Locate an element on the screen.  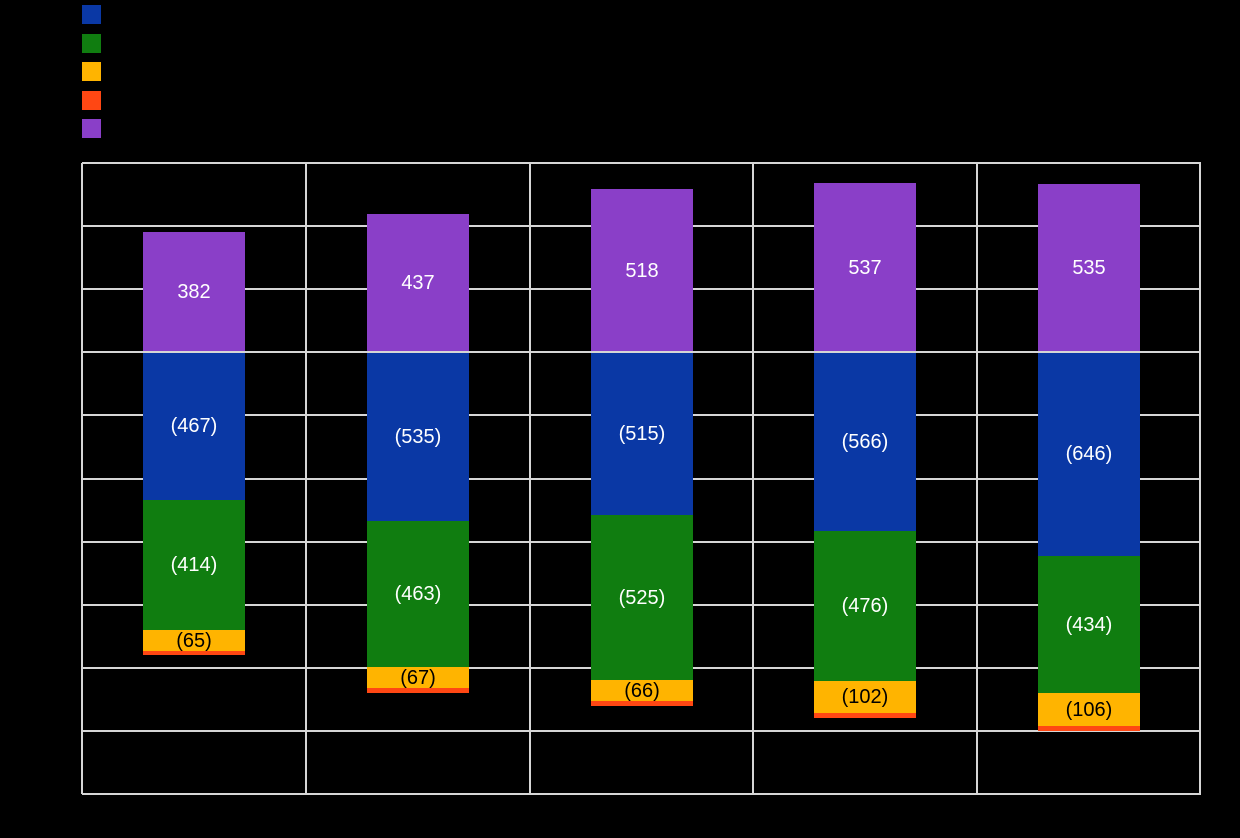
bar-segment-series2-cat2: (463) is located at coordinates (418, 594).